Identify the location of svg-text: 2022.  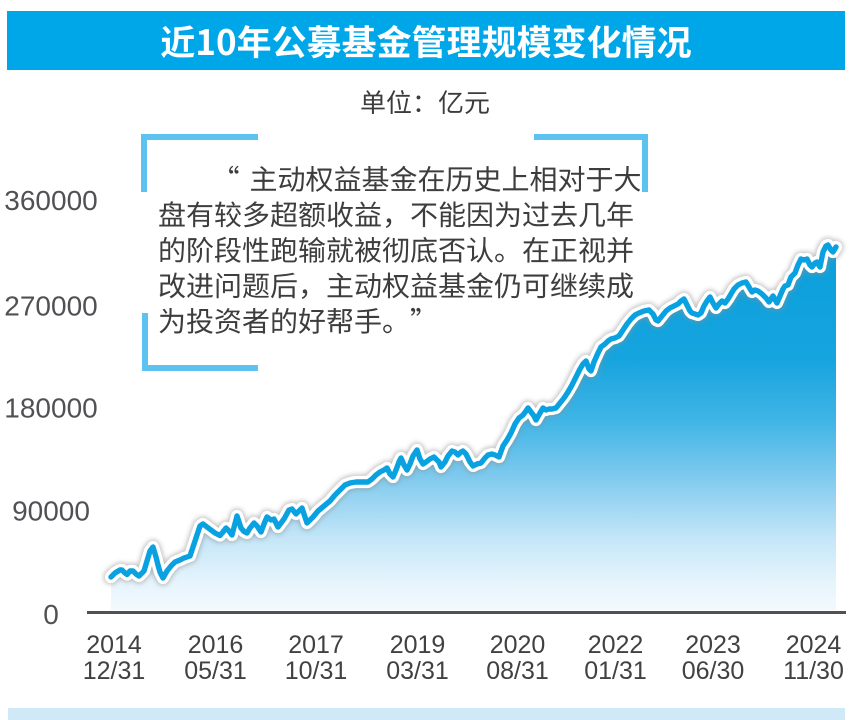
(616, 645).